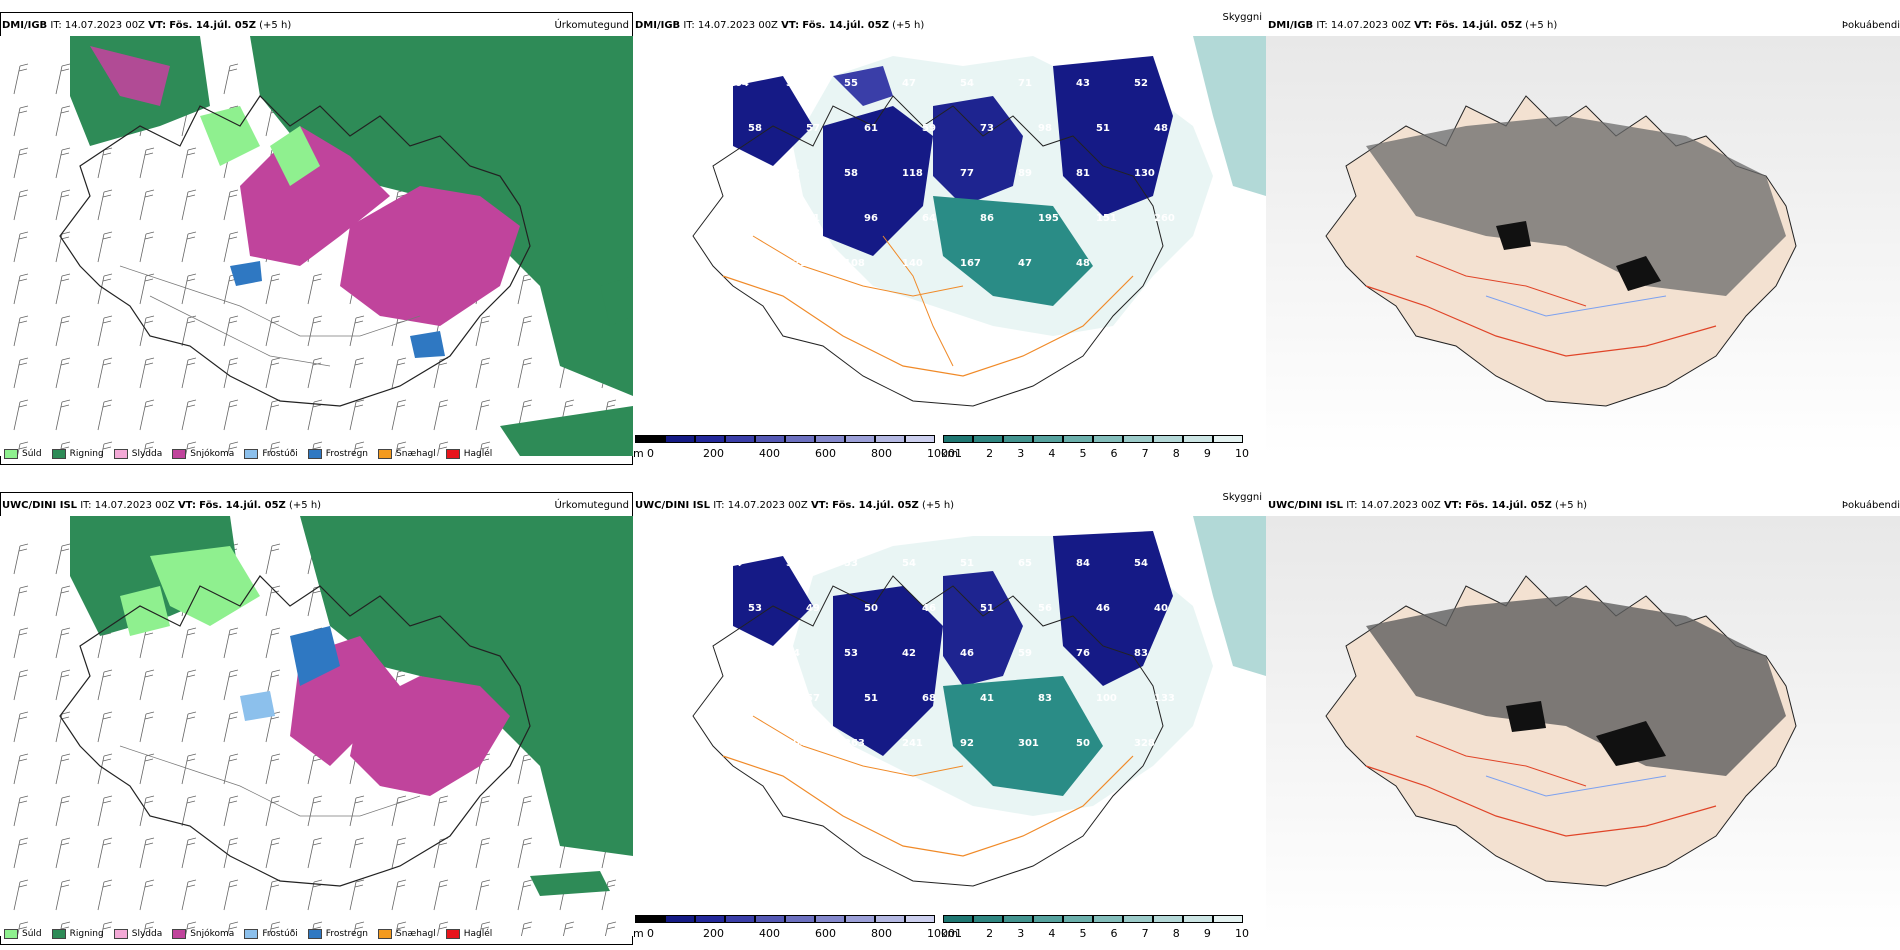 The width and height of the screenshot is (1900, 950). Describe the element at coordinates (793, 563) in the screenshot. I see `cloud-base-label: 53` at that location.